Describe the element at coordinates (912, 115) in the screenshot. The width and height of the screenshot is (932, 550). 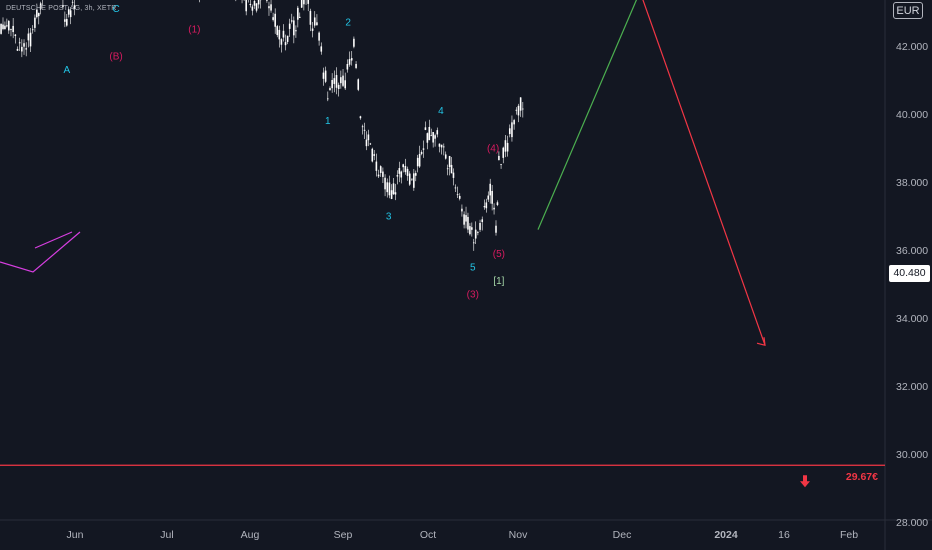
I see `price-tick-label: 40.000` at that location.